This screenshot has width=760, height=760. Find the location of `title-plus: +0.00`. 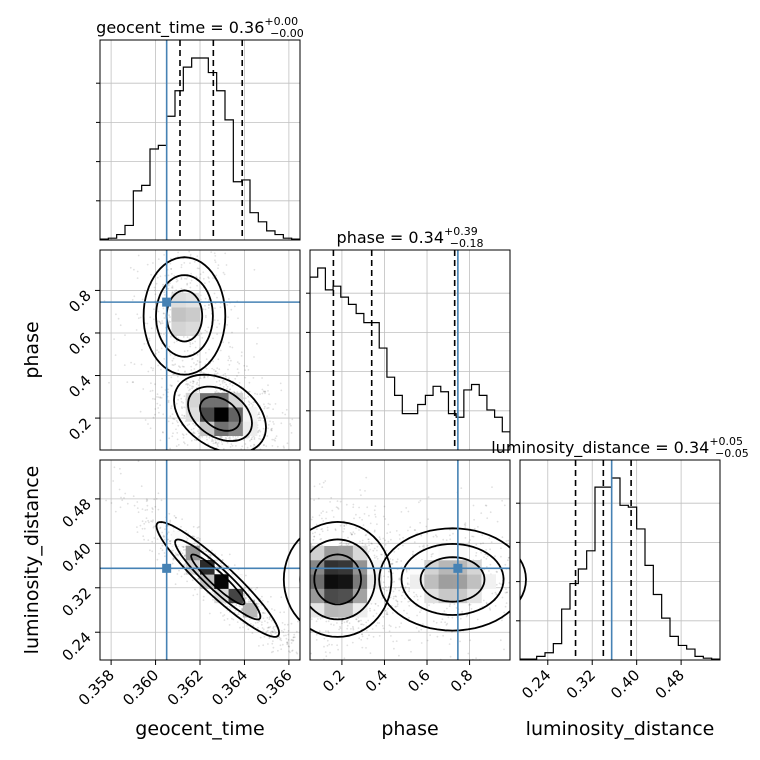

title-plus: +0.00 is located at coordinates (281, 21).